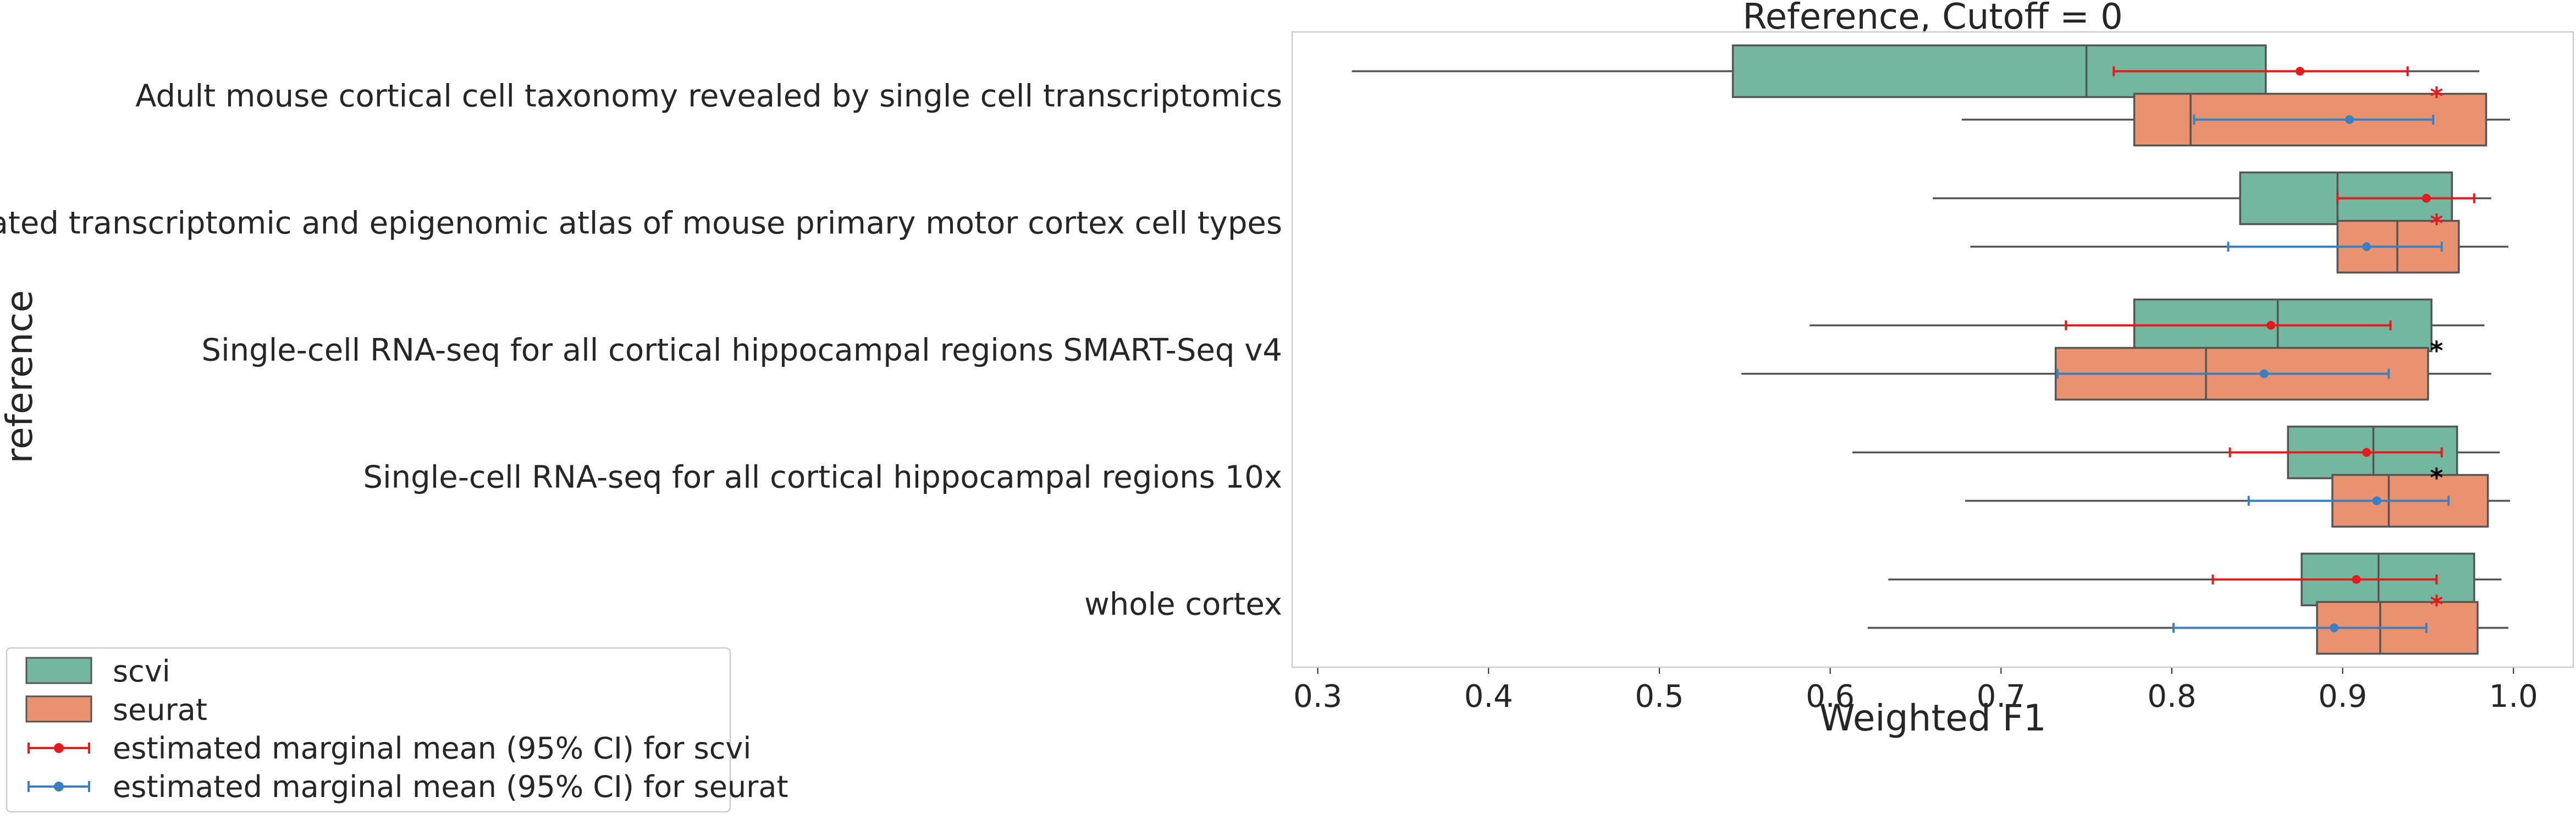 The height and width of the screenshot is (819, 2576). Describe the element at coordinates (2171, 696) in the screenshot. I see `x-tick-label: 0.8` at that location.